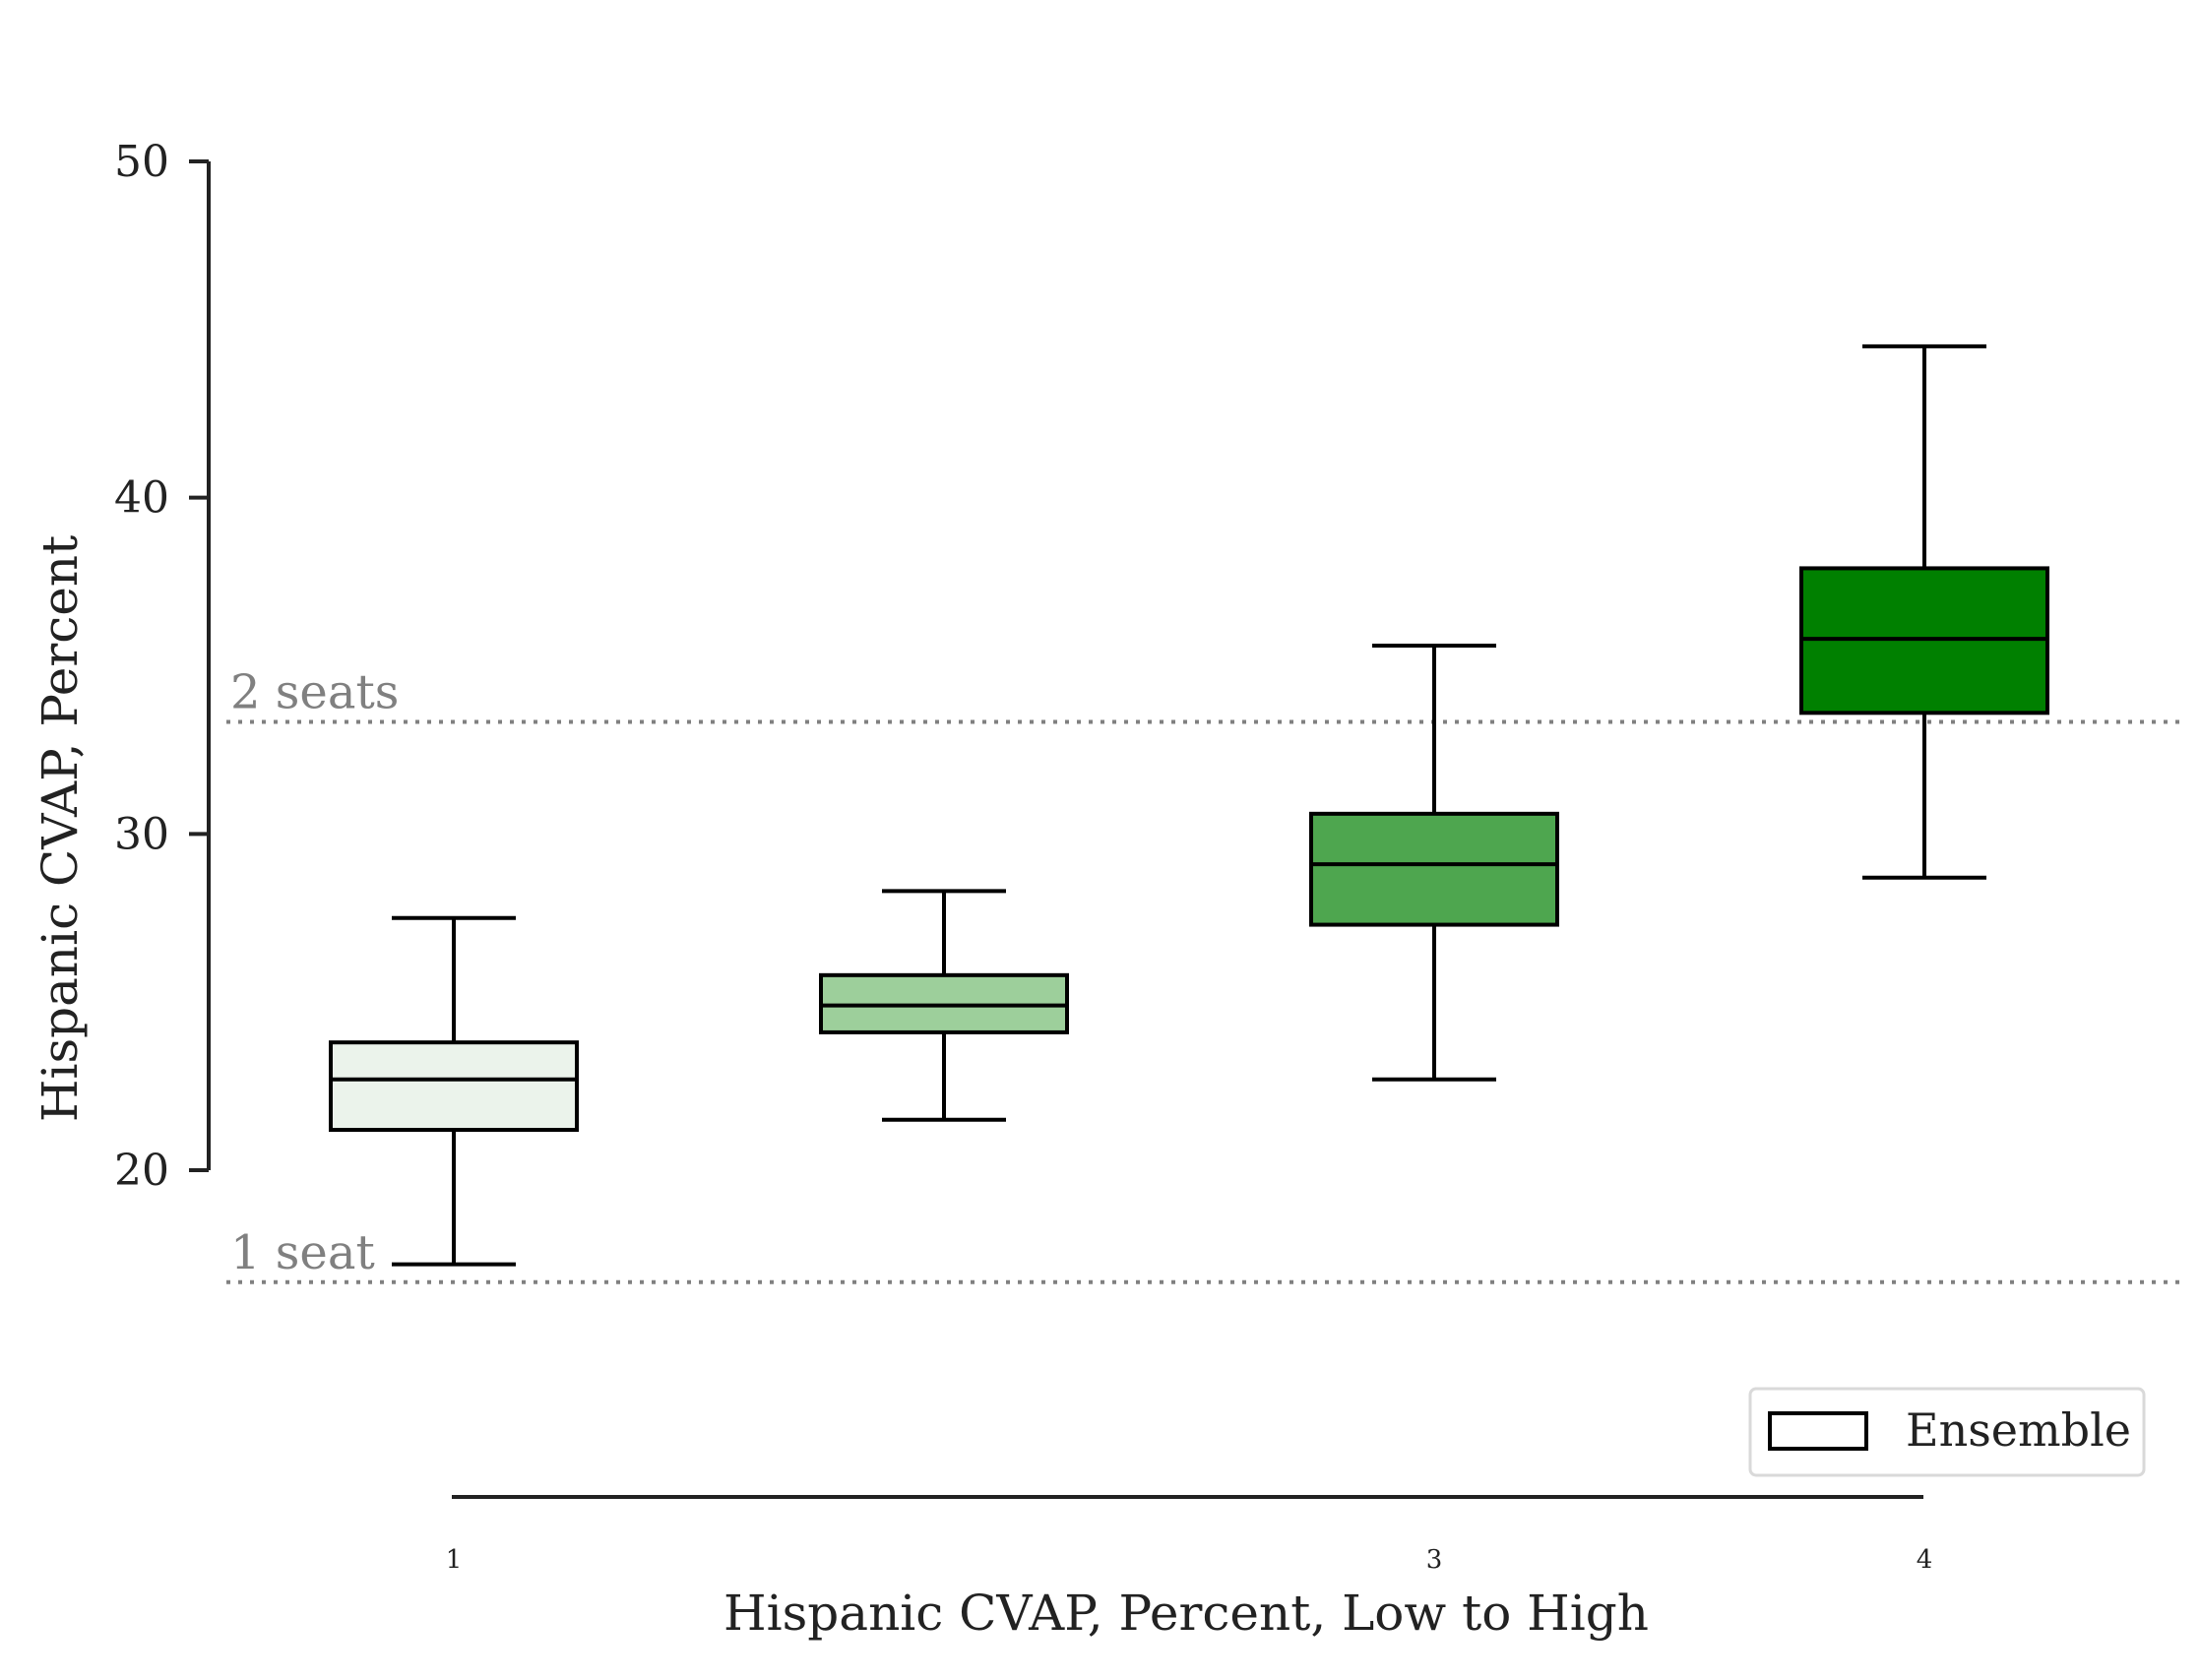 The width and height of the screenshot is (2201, 1680). What do you see at coordinates (141, 1171) in the screenshot?
I see `y-tick-label: 20` at bounding box center [141, 1171].